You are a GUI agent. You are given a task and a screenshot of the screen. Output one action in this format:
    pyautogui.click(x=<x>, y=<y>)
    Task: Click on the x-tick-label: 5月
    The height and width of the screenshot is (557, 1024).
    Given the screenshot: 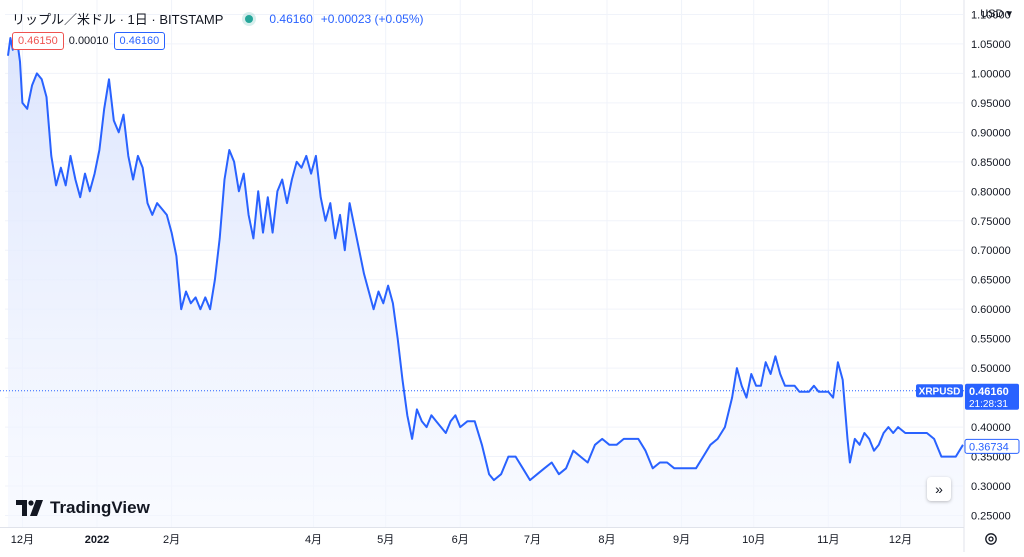 What is the action you would take?
    pyautogui.click(x=385, y=540)
    